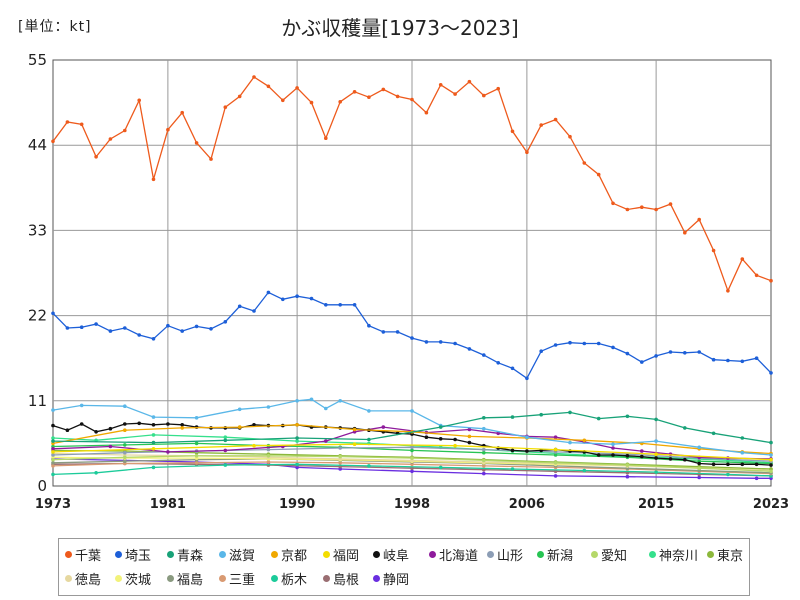 The height and width of the screenshot is (600, 800). What do you see at coordinates (614, 556) in the screenshot?
I see `legend-label: 愛知` at bounding box center [614, 556].